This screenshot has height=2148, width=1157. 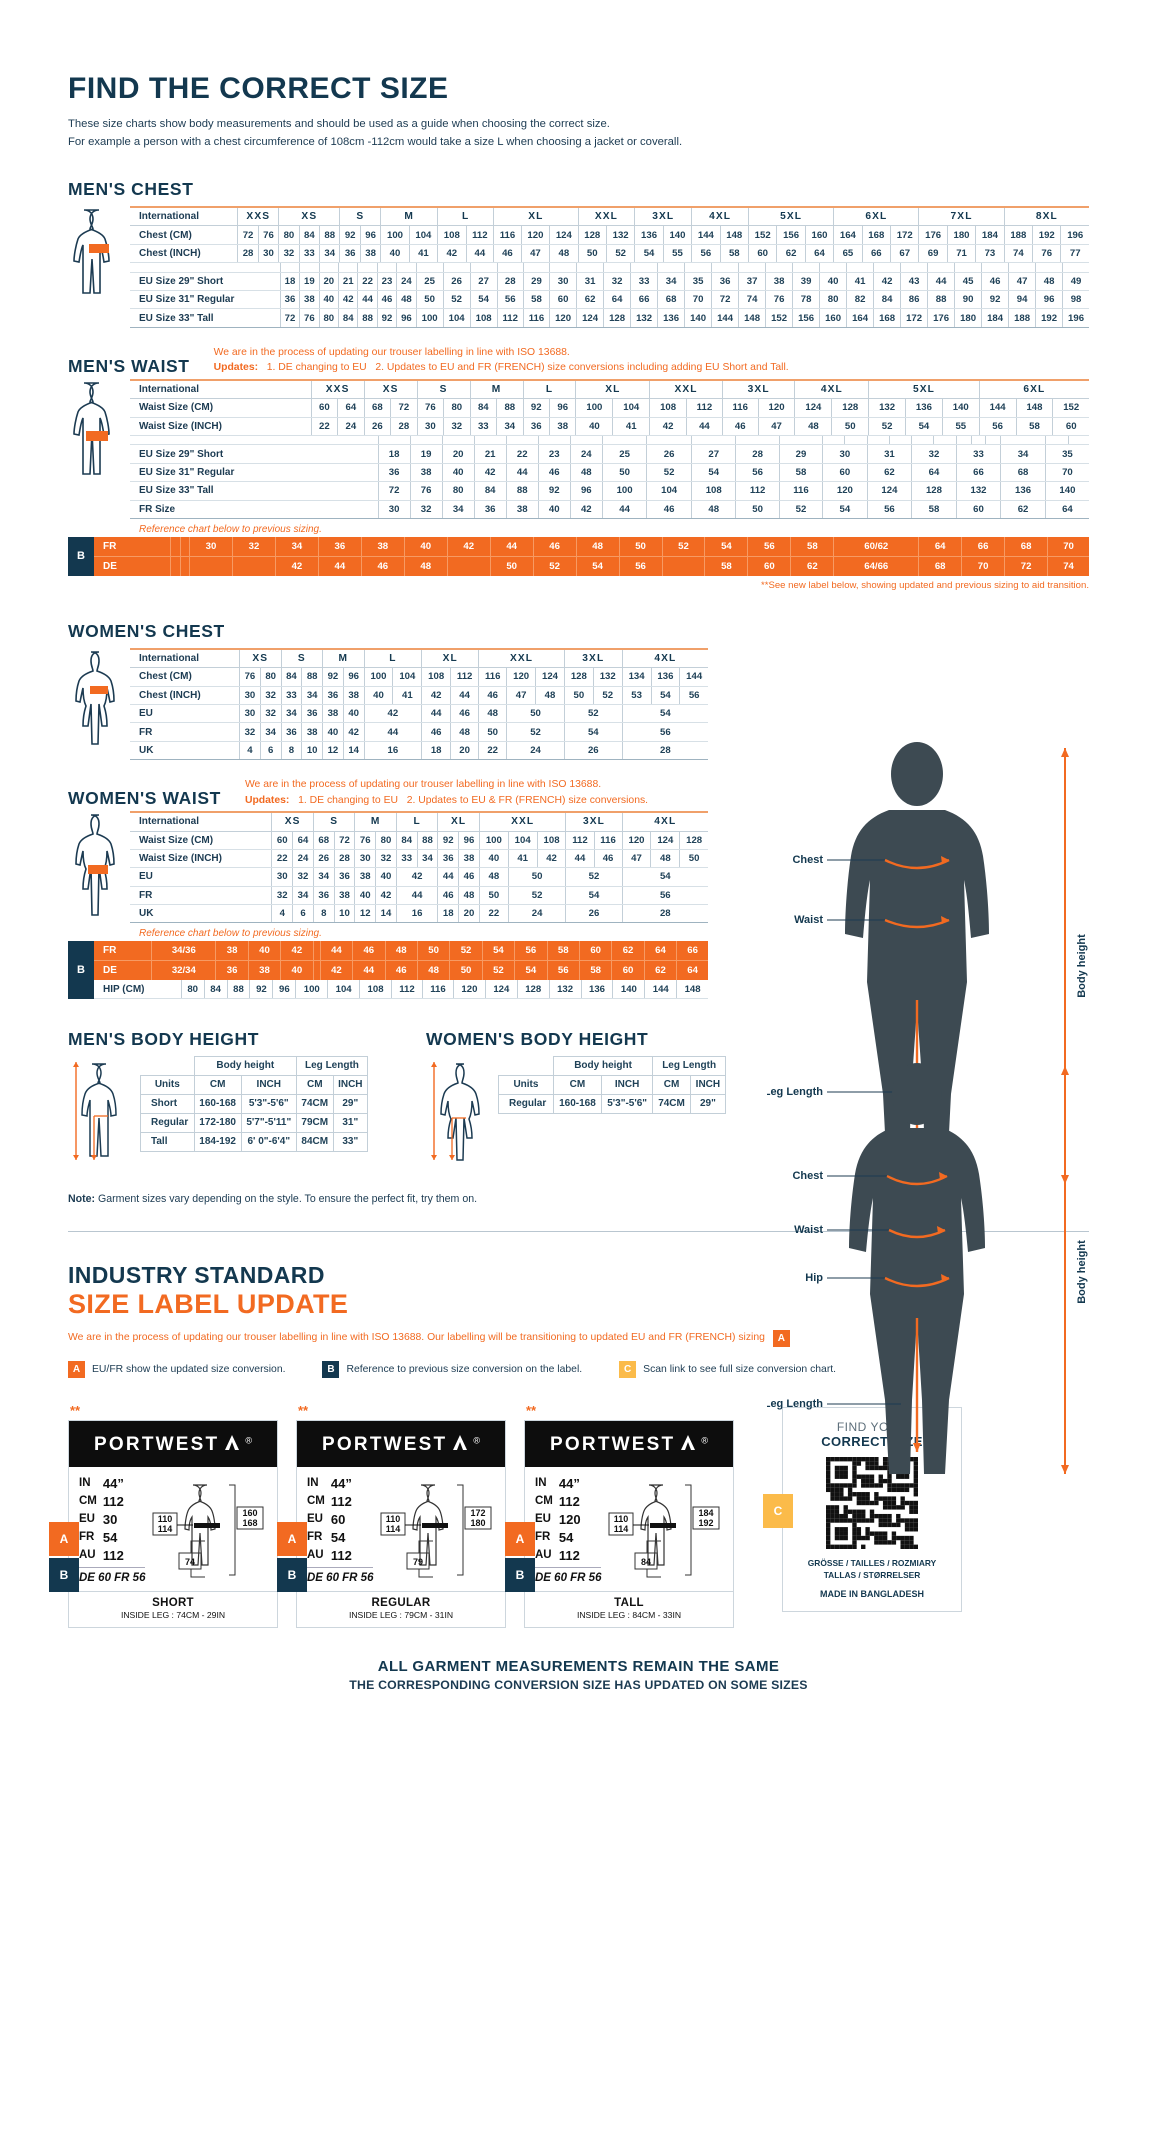 What do you see at coordinates (593, 658) in the screenshot?
I see `size-header-3xl: 3XL` at bounding box center [593, 658].